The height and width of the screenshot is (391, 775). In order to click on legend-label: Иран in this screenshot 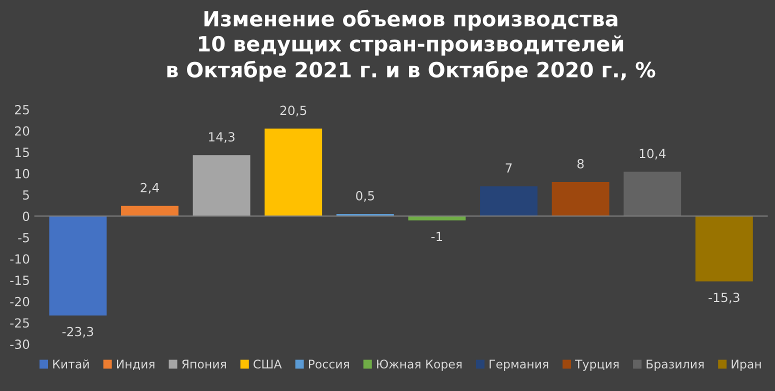, I will do `click(746, 365)`.